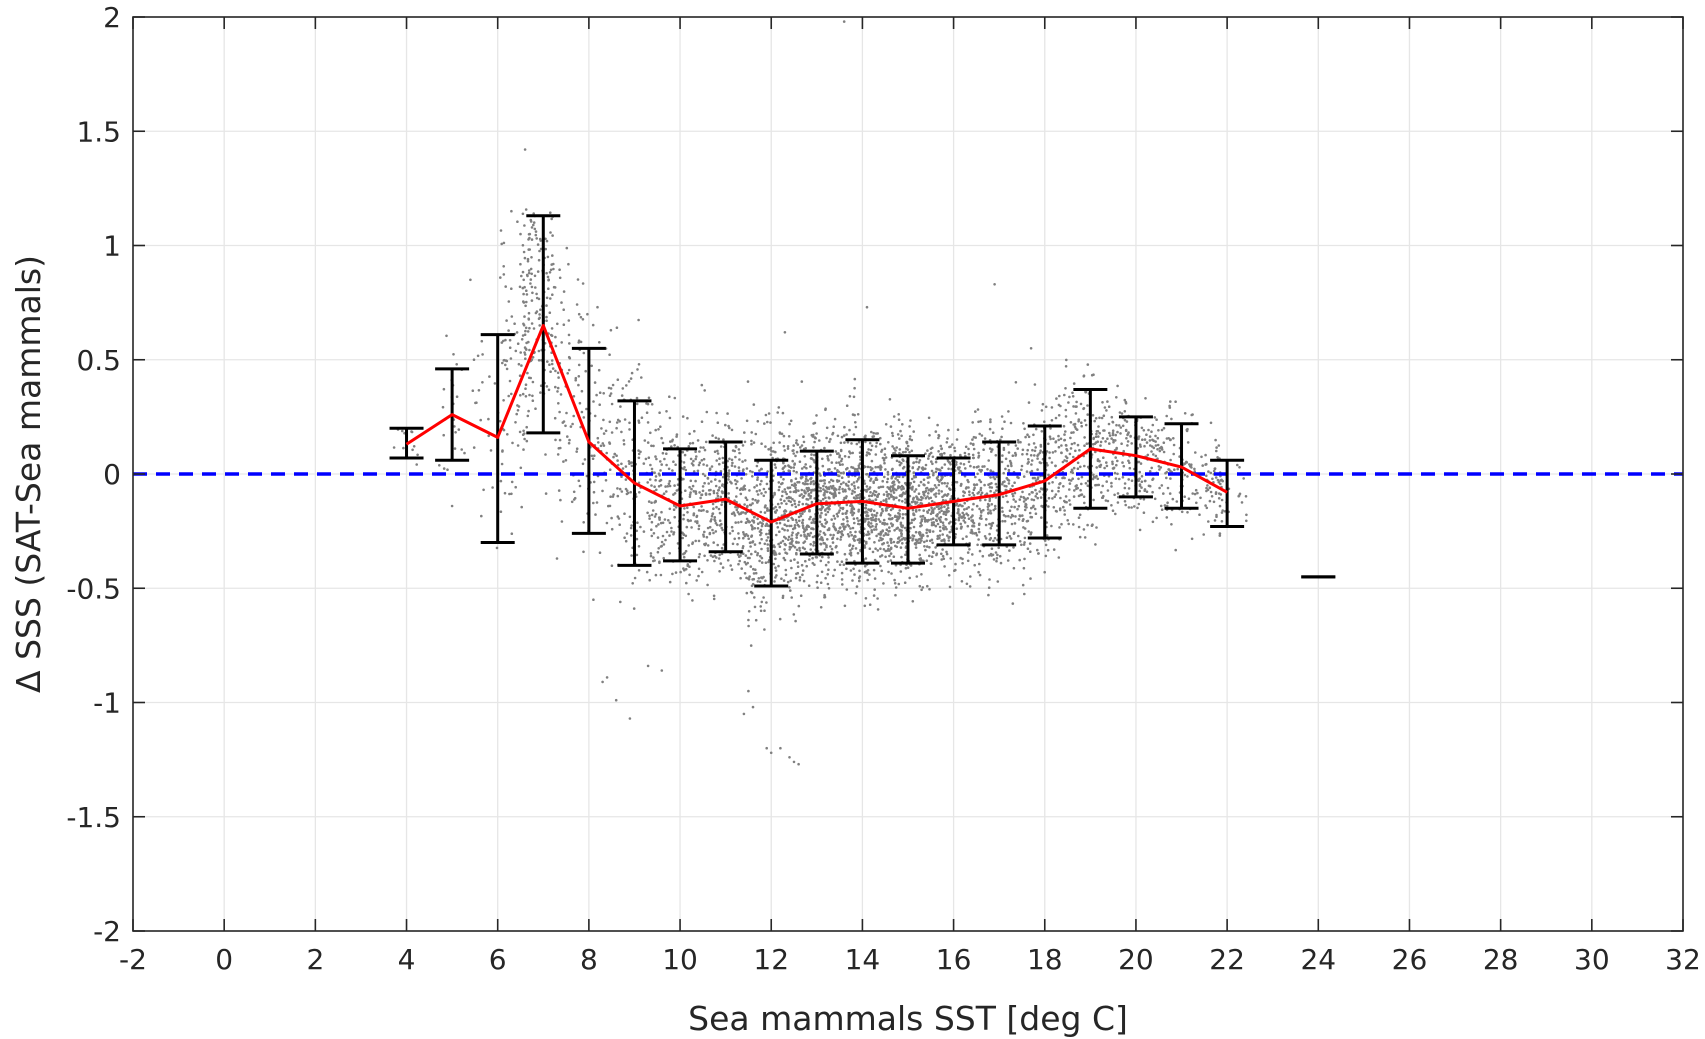  I want to click on y-tick-label: 1.5, so click(98, 131).